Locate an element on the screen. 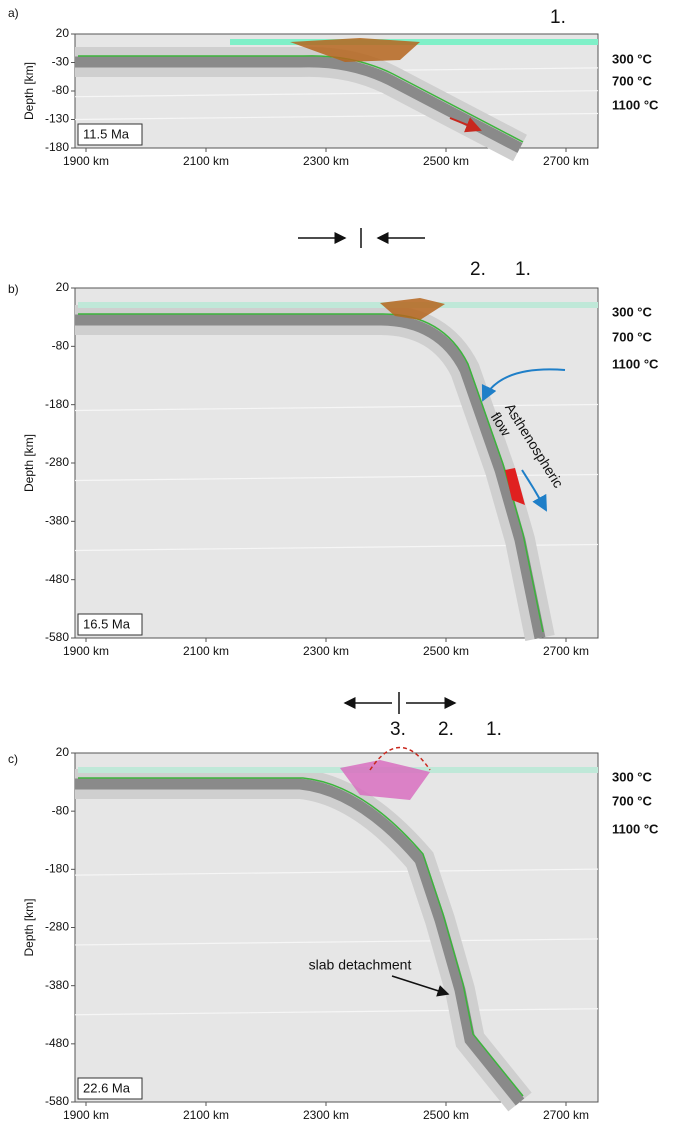  y-tick-label: -130 is located at coordinates (57, 119).